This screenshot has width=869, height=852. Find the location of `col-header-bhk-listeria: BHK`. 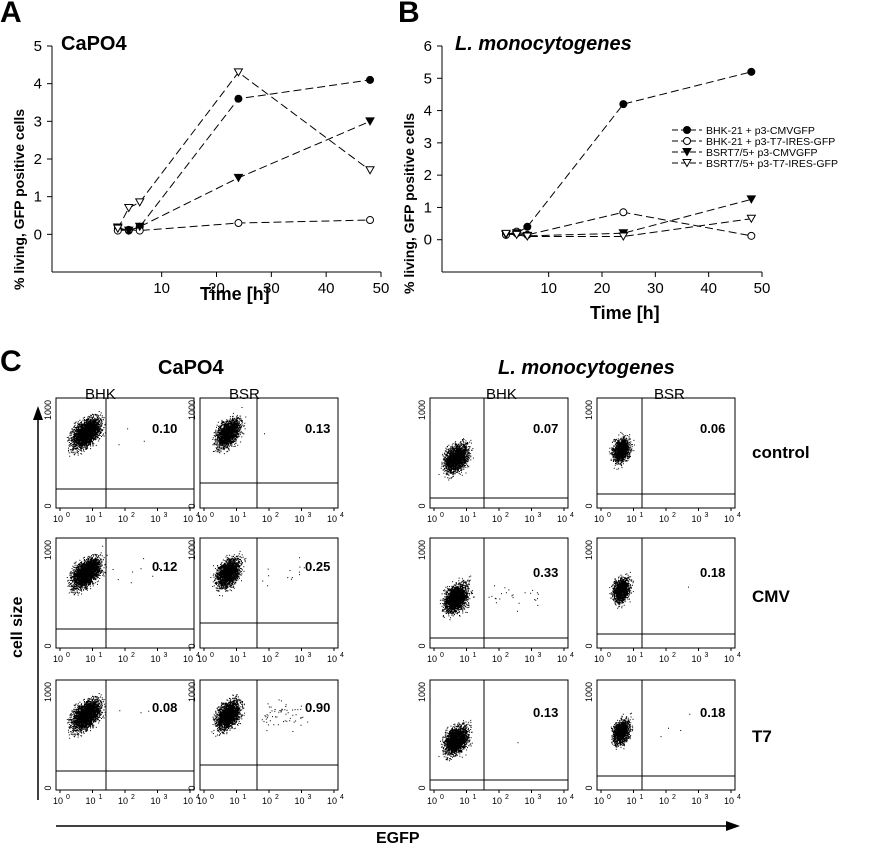

col-header-bhk-listeria: BHK is located at coordinates (501, 394).